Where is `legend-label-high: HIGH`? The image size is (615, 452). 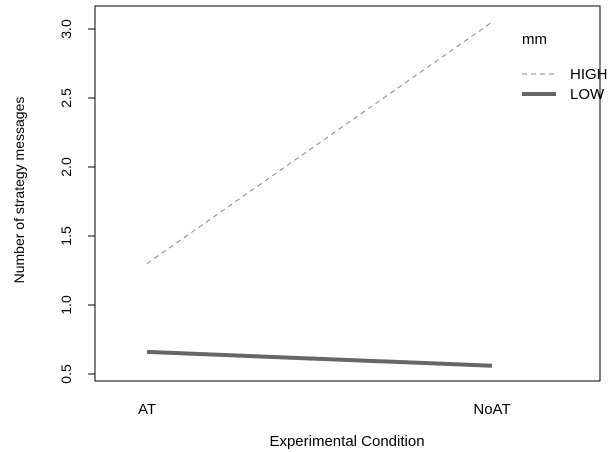 legend-label-high: HIGH is located at coordinates (589, 74).